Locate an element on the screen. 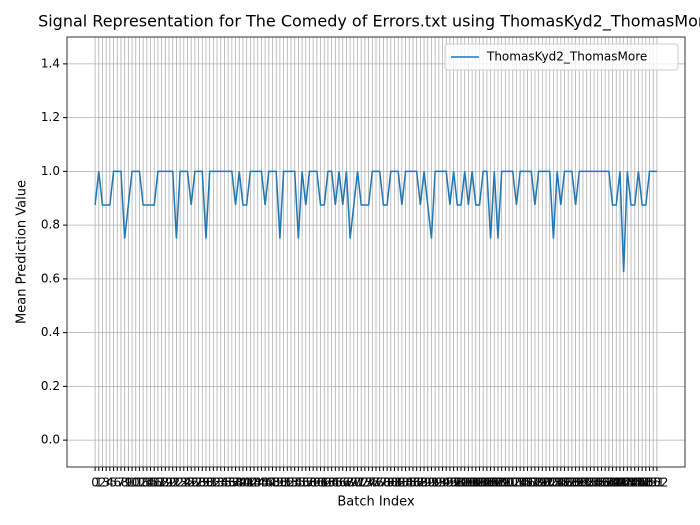 This screenshot has height=525, width=700. x-tick-label: 64 is located at coordinates (331, 483).